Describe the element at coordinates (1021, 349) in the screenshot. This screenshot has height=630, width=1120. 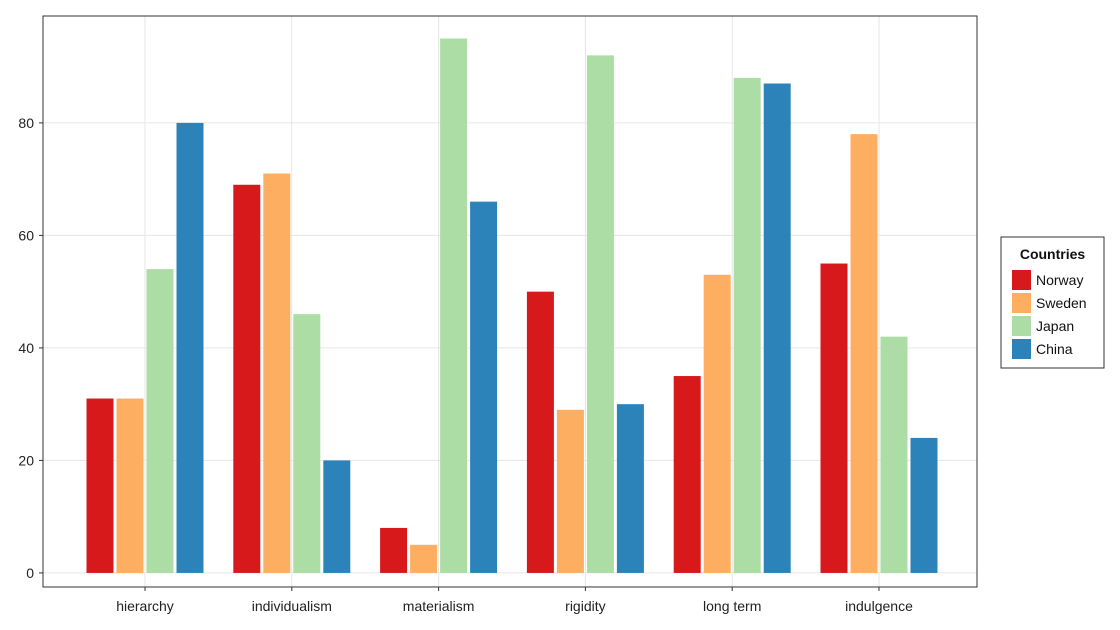
I see `legend-swatch-china` at that location.